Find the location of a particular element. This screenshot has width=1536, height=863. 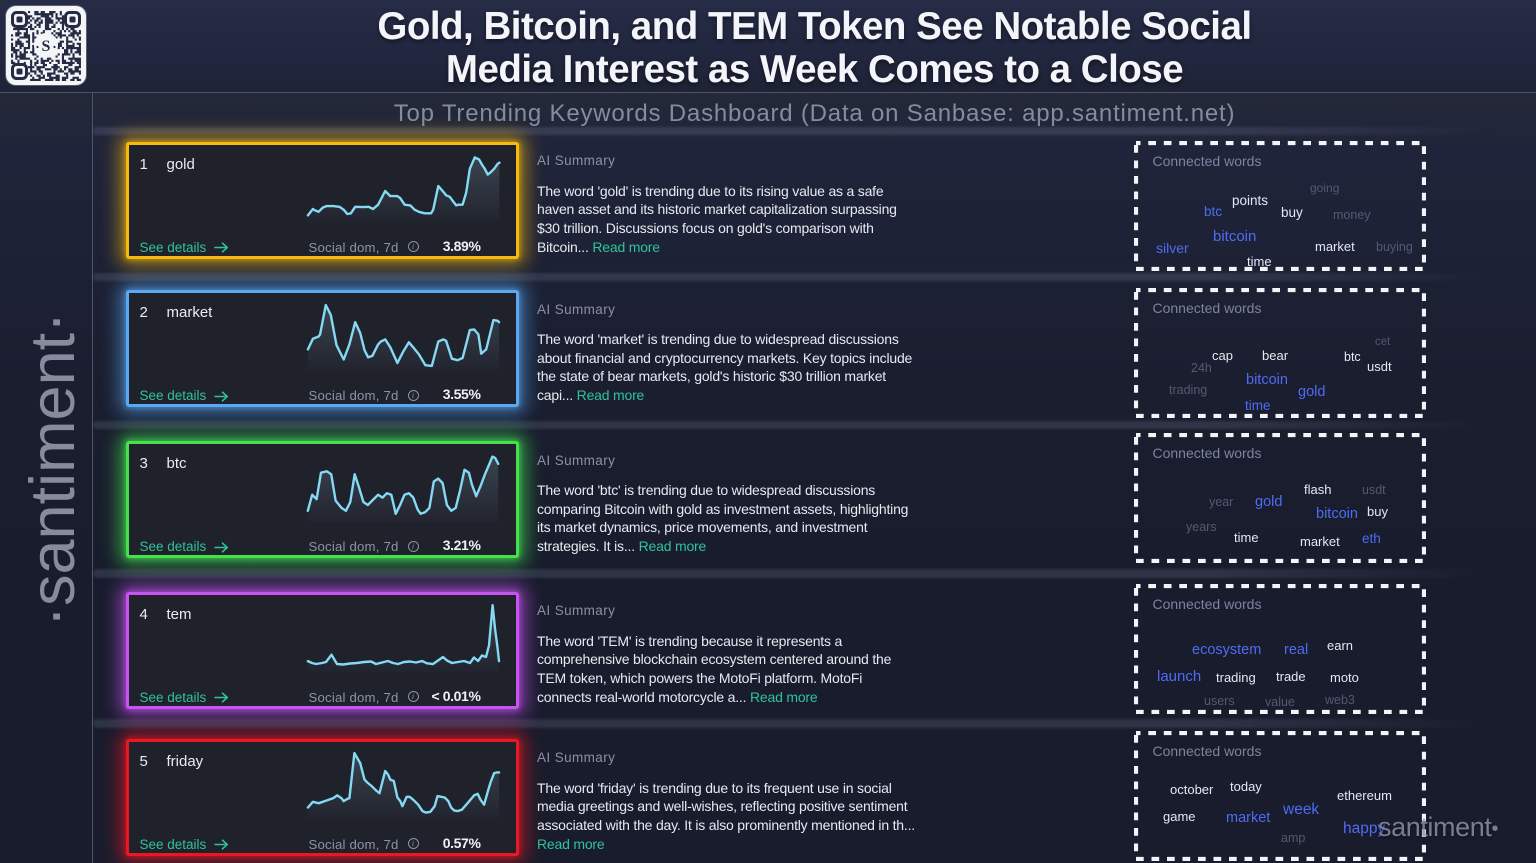

svg-text: S is located at coordinates (46, 46).